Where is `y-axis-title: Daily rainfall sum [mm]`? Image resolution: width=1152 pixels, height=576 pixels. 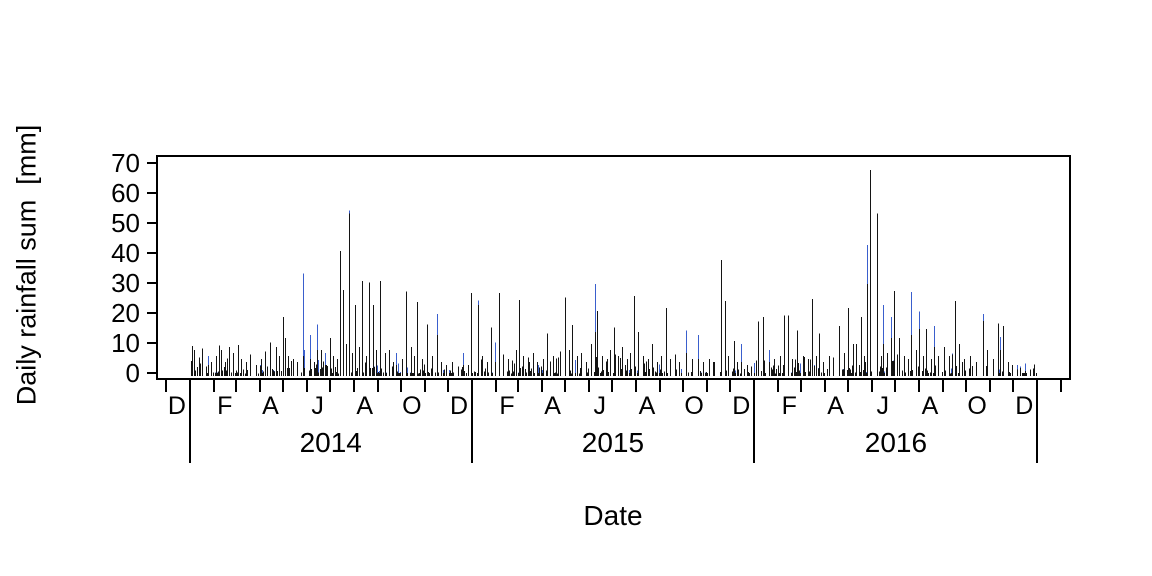
y-axis-title: Daily rainfall sum [mm] is located at coordinates (26, 265).